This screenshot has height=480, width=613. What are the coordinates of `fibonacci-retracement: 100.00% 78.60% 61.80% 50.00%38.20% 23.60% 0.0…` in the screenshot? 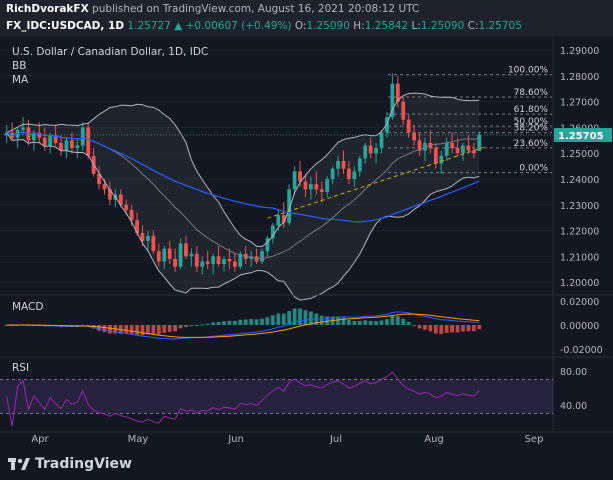 It's located at (470, 120).